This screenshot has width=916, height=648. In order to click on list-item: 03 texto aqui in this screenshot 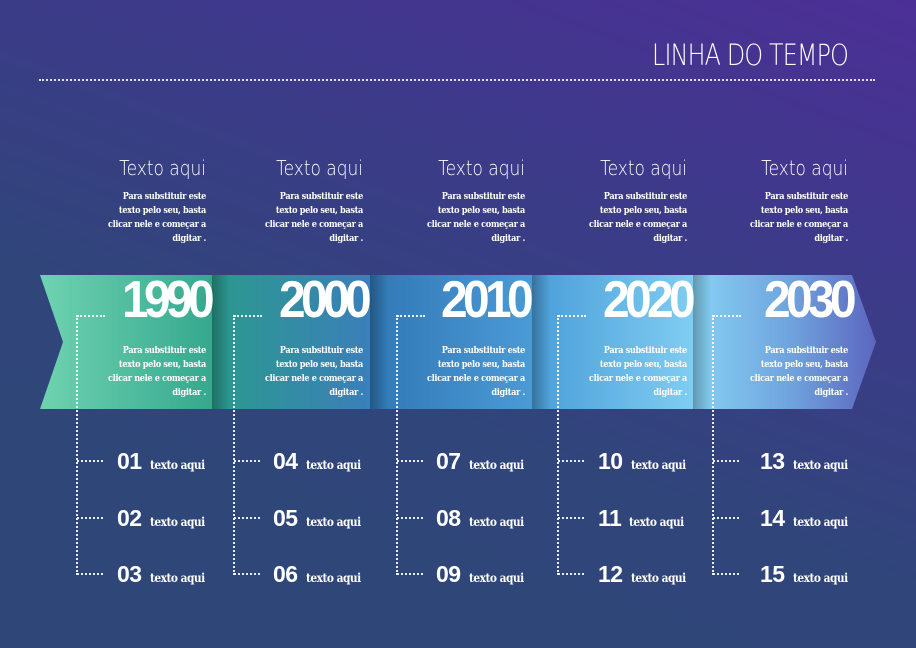, I will do `click(165, 574)`.